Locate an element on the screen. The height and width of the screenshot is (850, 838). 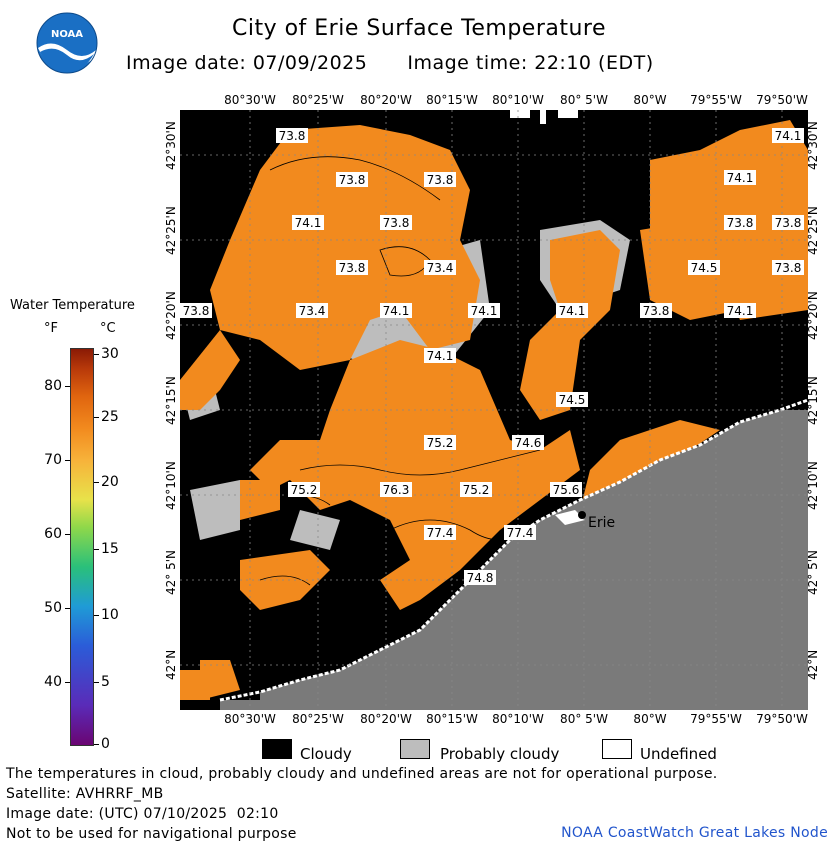
celsius-tick-label: 20 is located at coordinates (110, 482).